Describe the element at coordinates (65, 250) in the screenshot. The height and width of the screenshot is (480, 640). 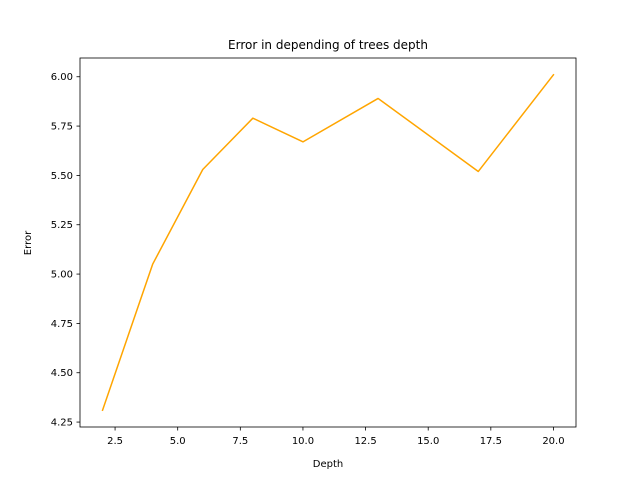
I see `y-axis-ticks: 4.25 4.50 4.75 5.00 5.25 5.50 5.75 6.00` at that location.